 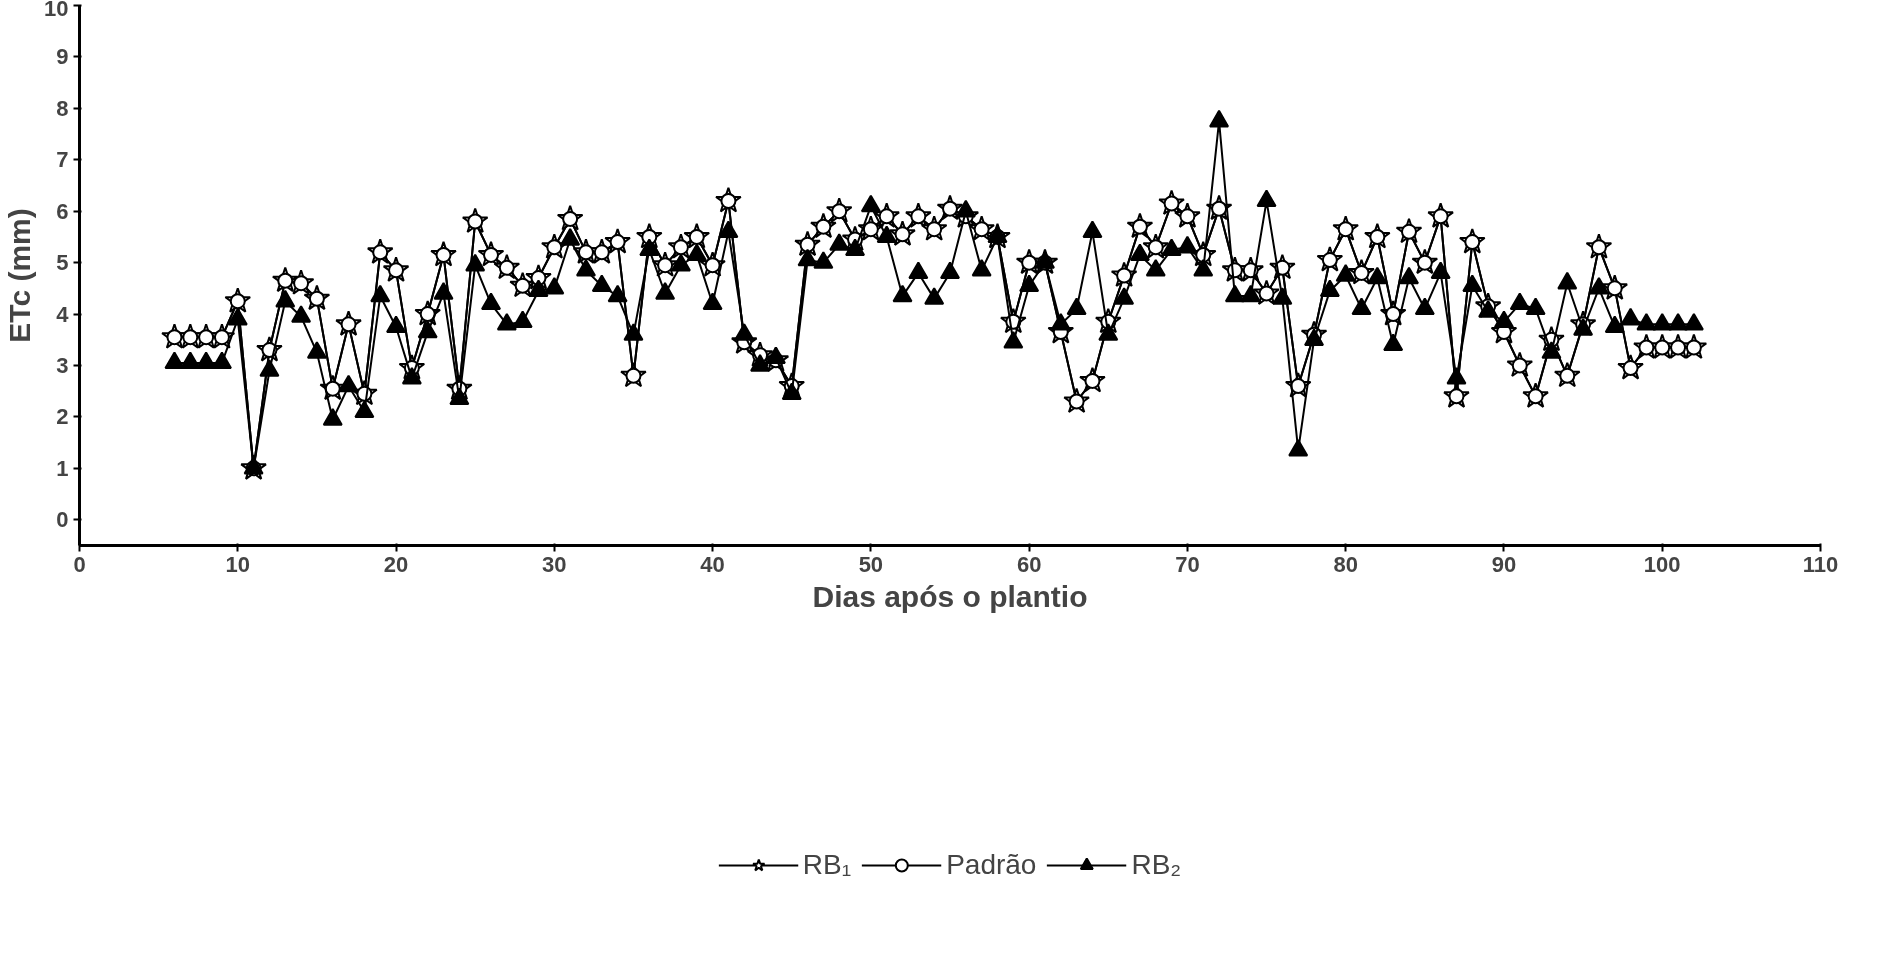 I want to click on y-tick-label: 1, so click(x=62, y=468).